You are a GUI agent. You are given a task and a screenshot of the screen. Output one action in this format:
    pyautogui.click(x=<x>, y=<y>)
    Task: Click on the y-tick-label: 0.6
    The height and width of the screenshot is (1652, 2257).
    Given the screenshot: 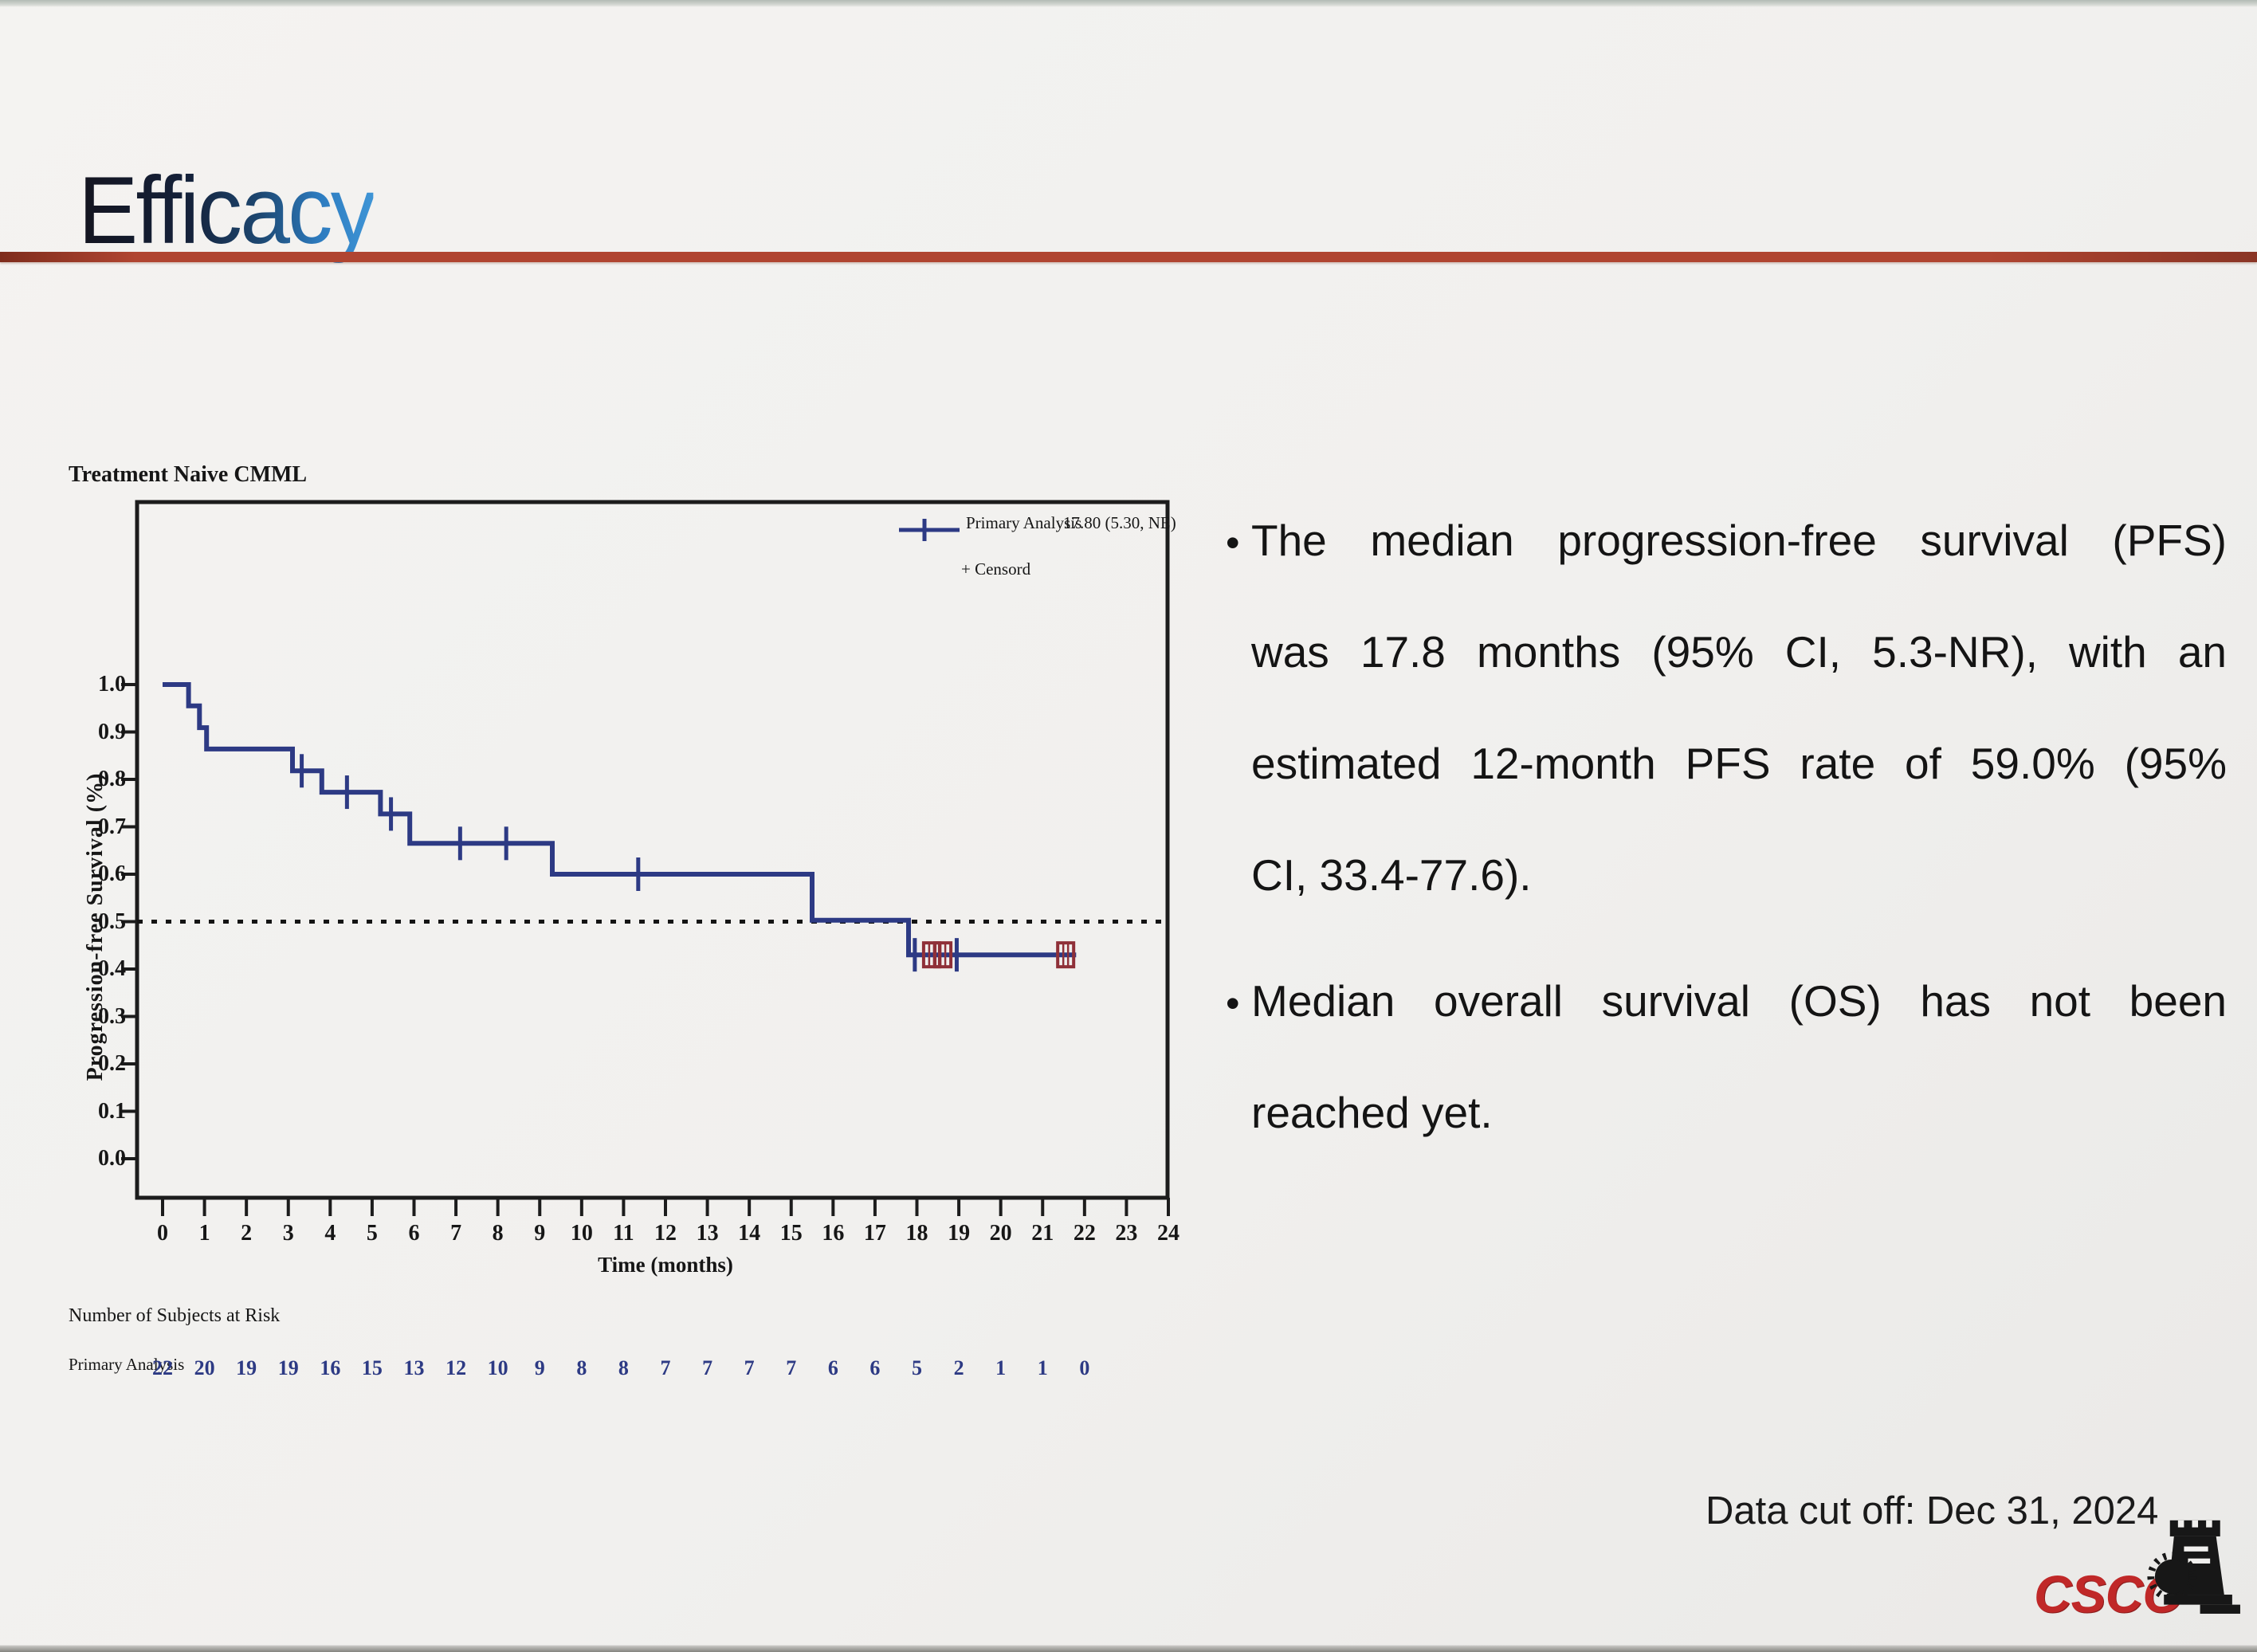 What is the action you would take?
    pyautogui.click(x=112, y=873)
    